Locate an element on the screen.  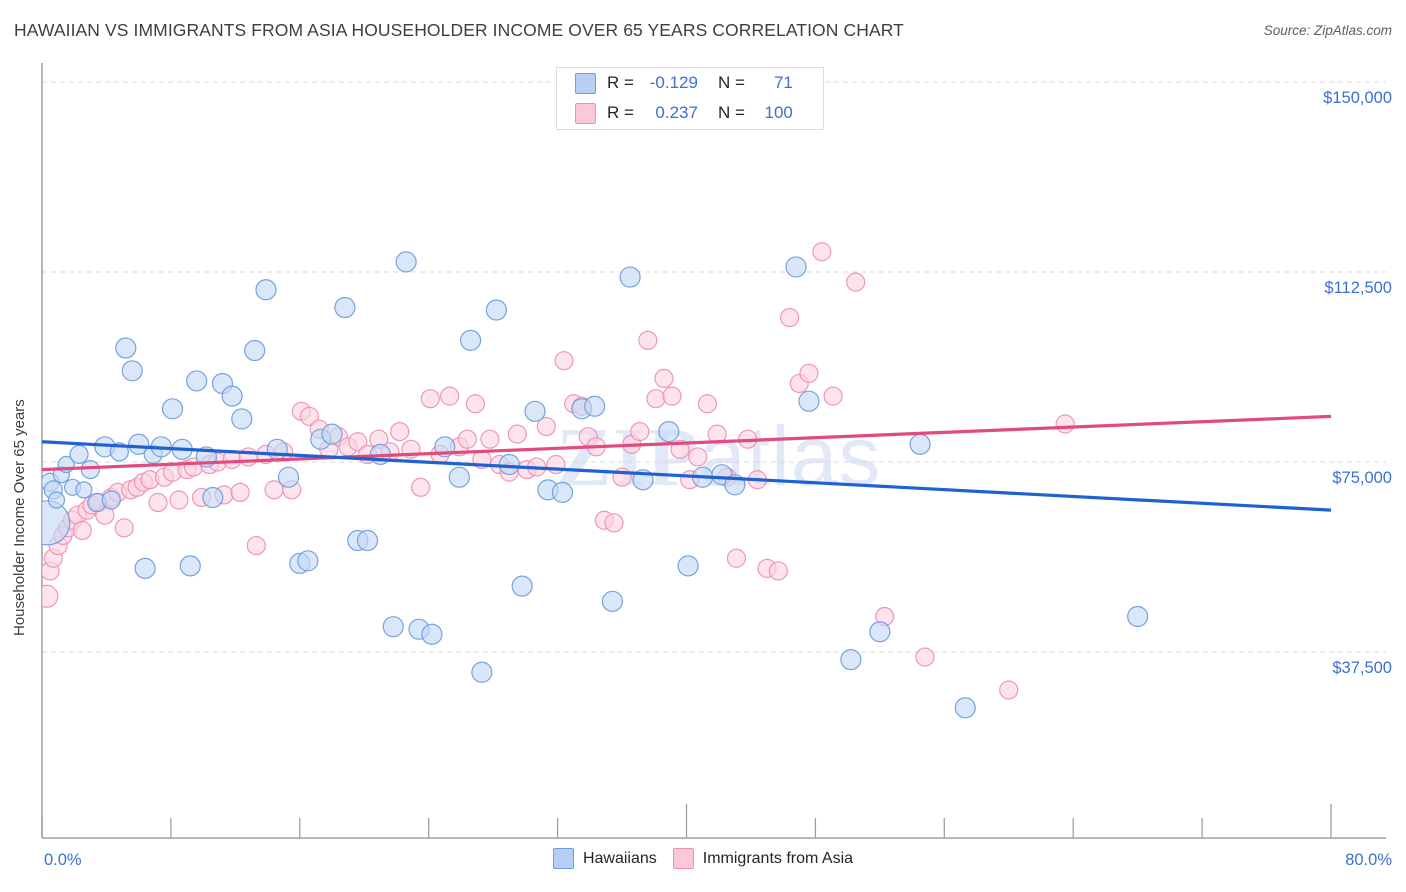
y-axis-tick-label: $112,500 is located at coordinates (1358, 288).